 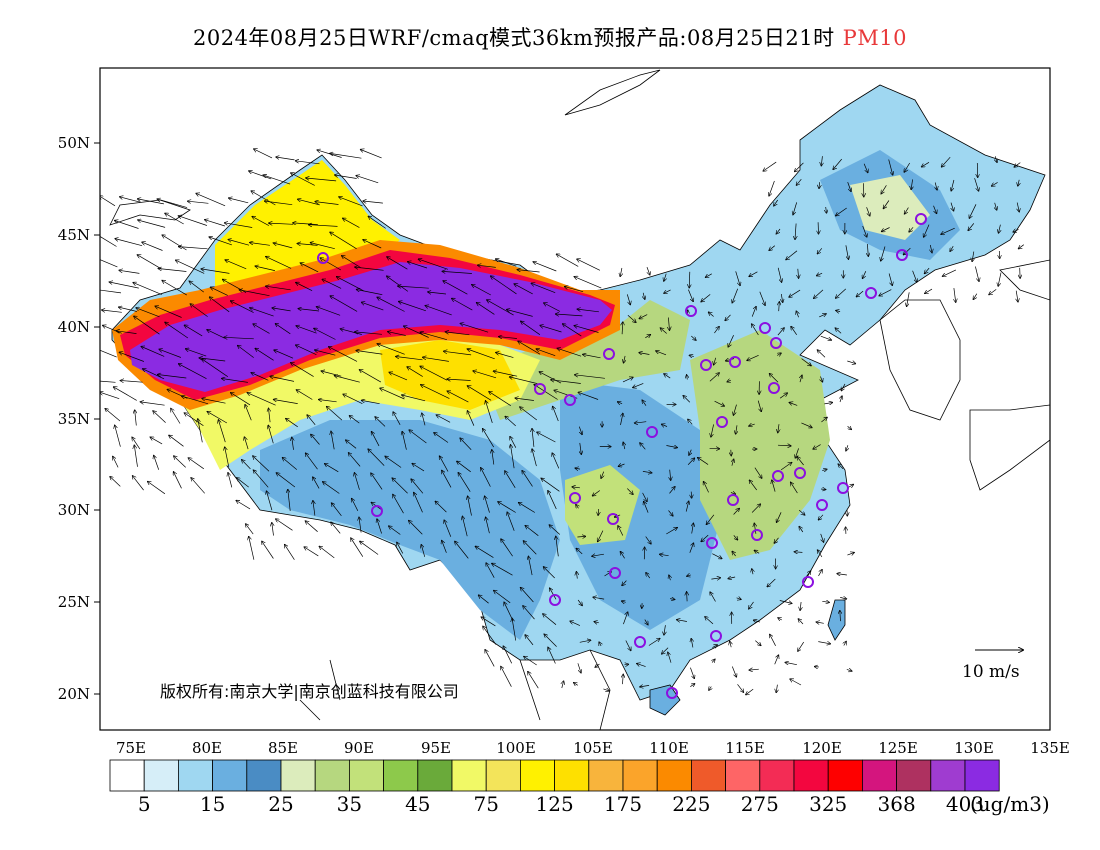 What do you see at coordinates (593, 748) in the screenshot?
I see `lon-label: 105E` at bounding box center [593, 748].